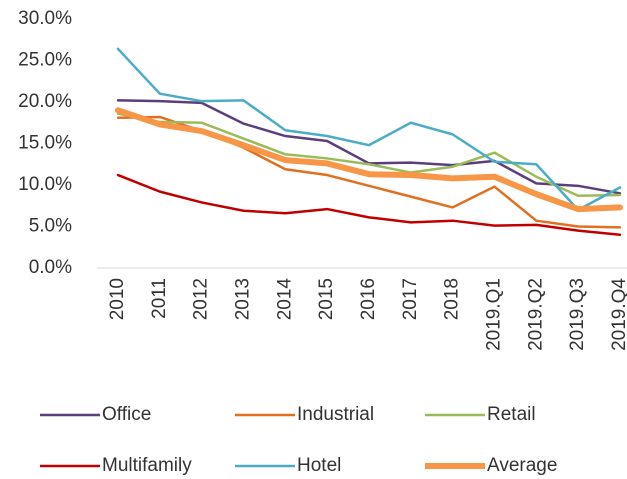 The height and width of the screenshot is (479, 627). What do you see at coordinates (147, 465) in the screenshot?
I see `legend-label: Multifamily` at bounding box center [147, 465].